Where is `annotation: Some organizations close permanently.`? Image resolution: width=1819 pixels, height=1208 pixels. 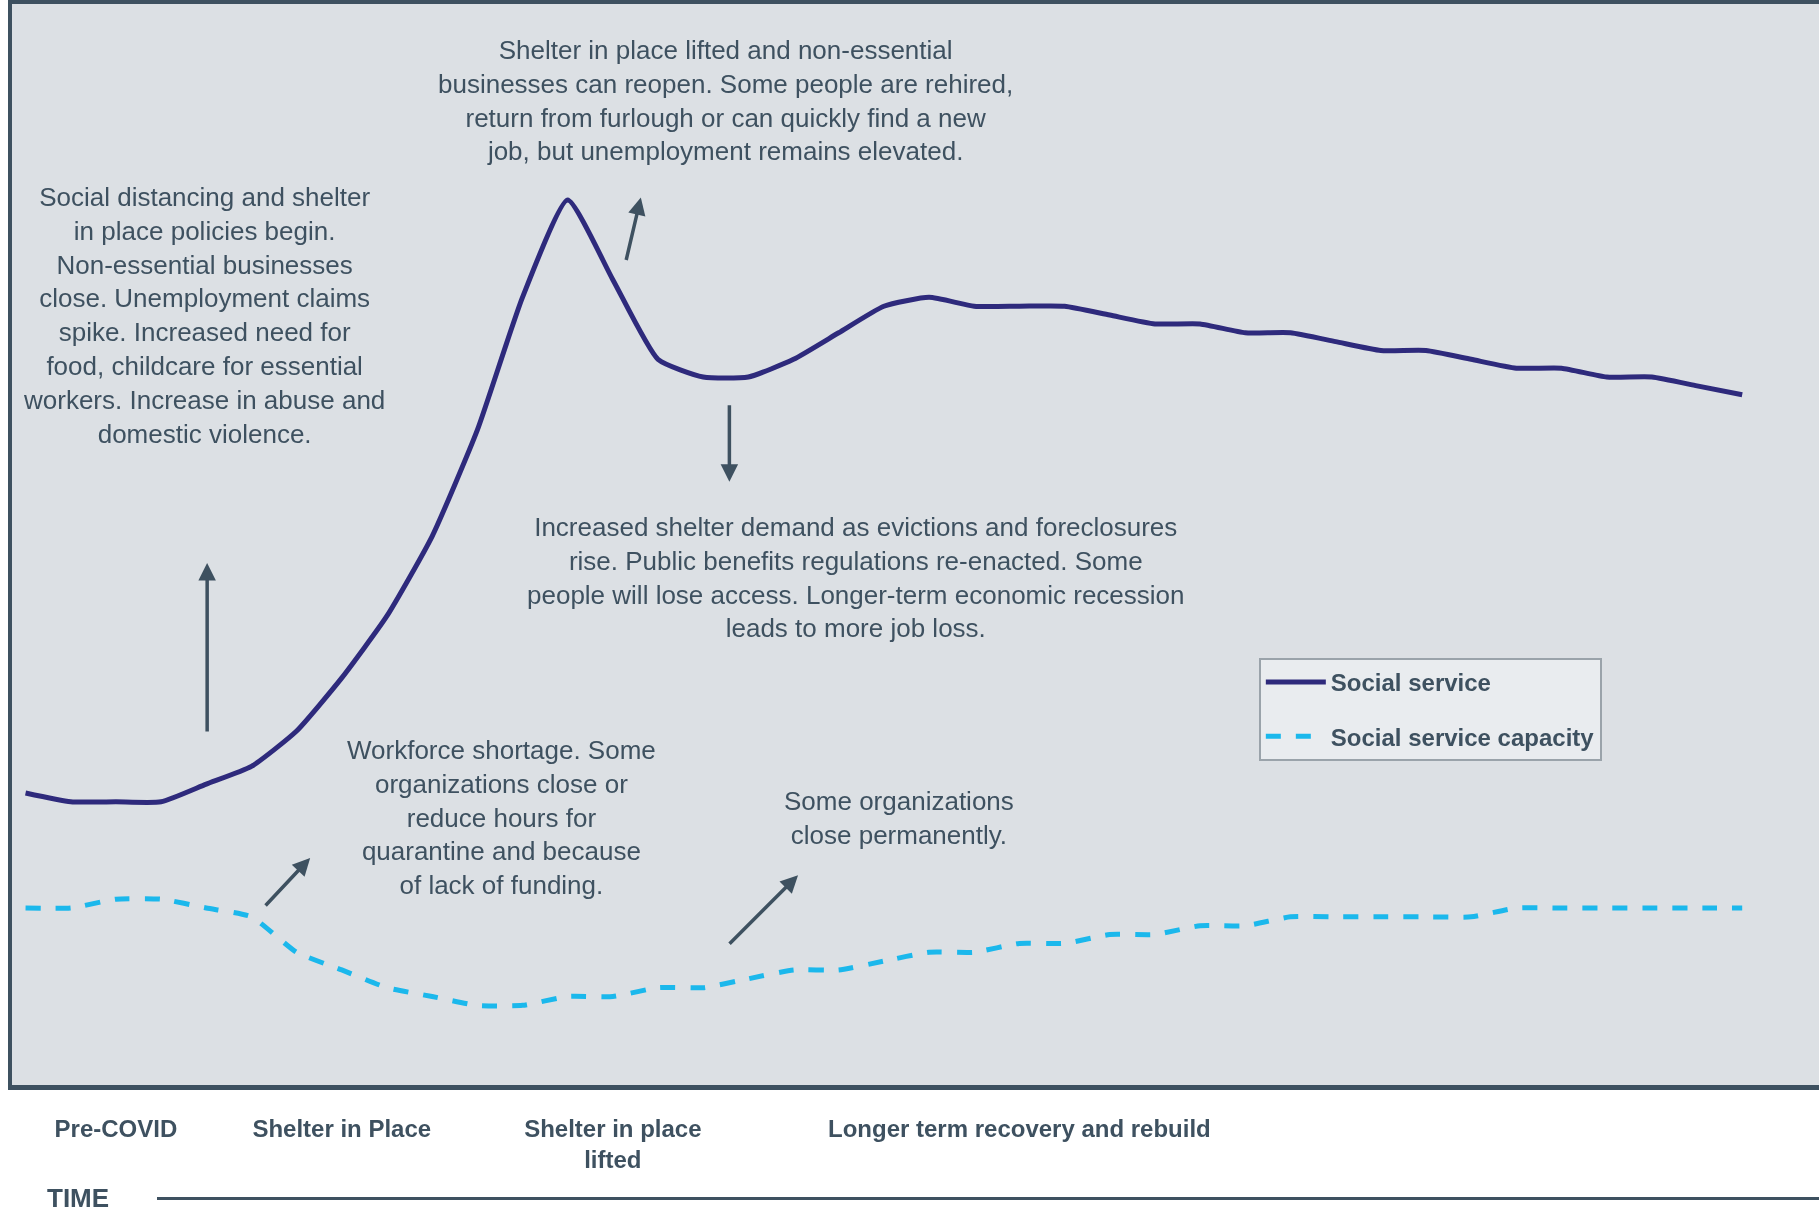 annotation: Some organizations close permanently. is located at coordinates (899, 818).